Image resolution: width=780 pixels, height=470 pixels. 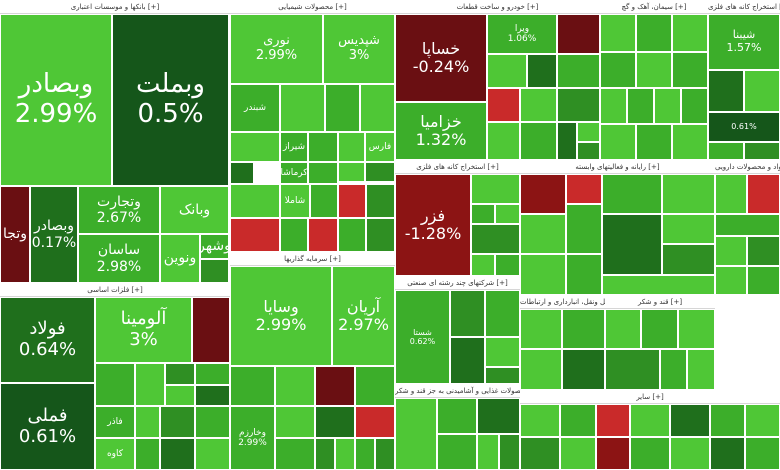 What do you see at coordinates (119, 258) in the screenshot?
I see `stock-tile: ساسان 2.98%` at bounding box center [119, 258].